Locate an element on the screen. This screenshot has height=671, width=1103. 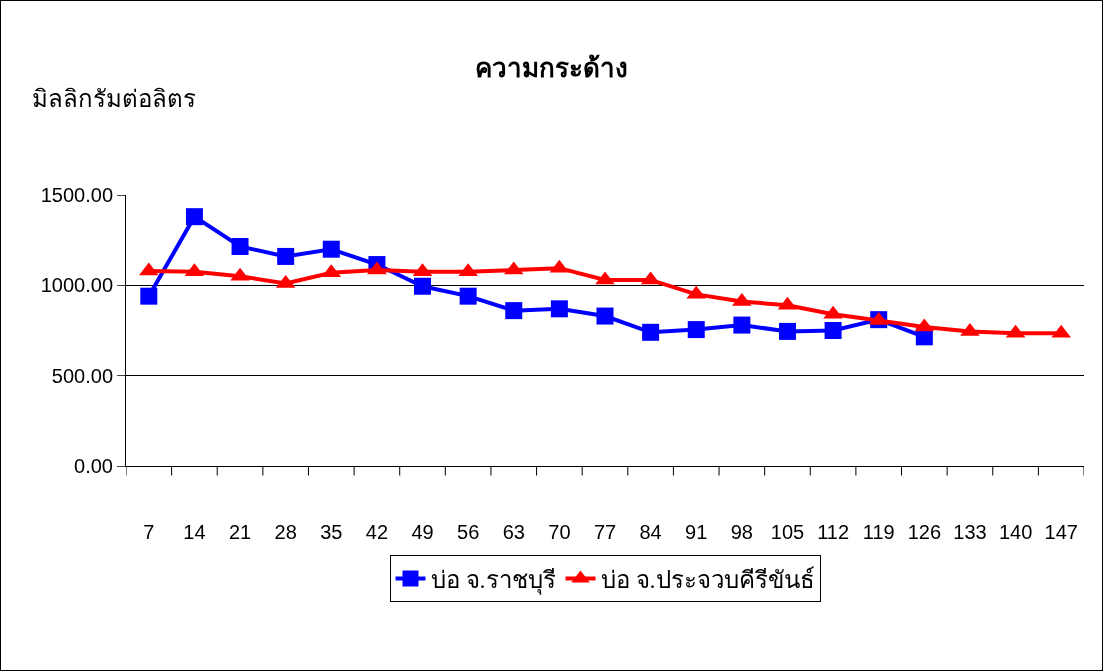
x-tick-label: 126 is located at coordinates (924, 532).